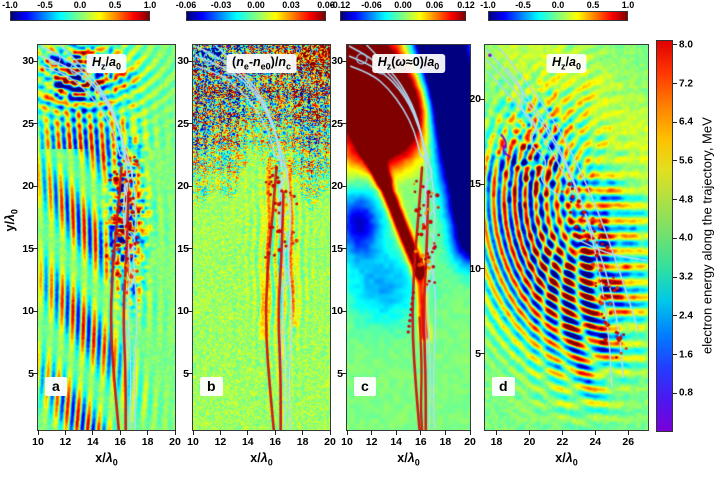 This screenshot has height=477, width=725. I want to click on panel-b-xtick-14: 14, so click(247, 442).